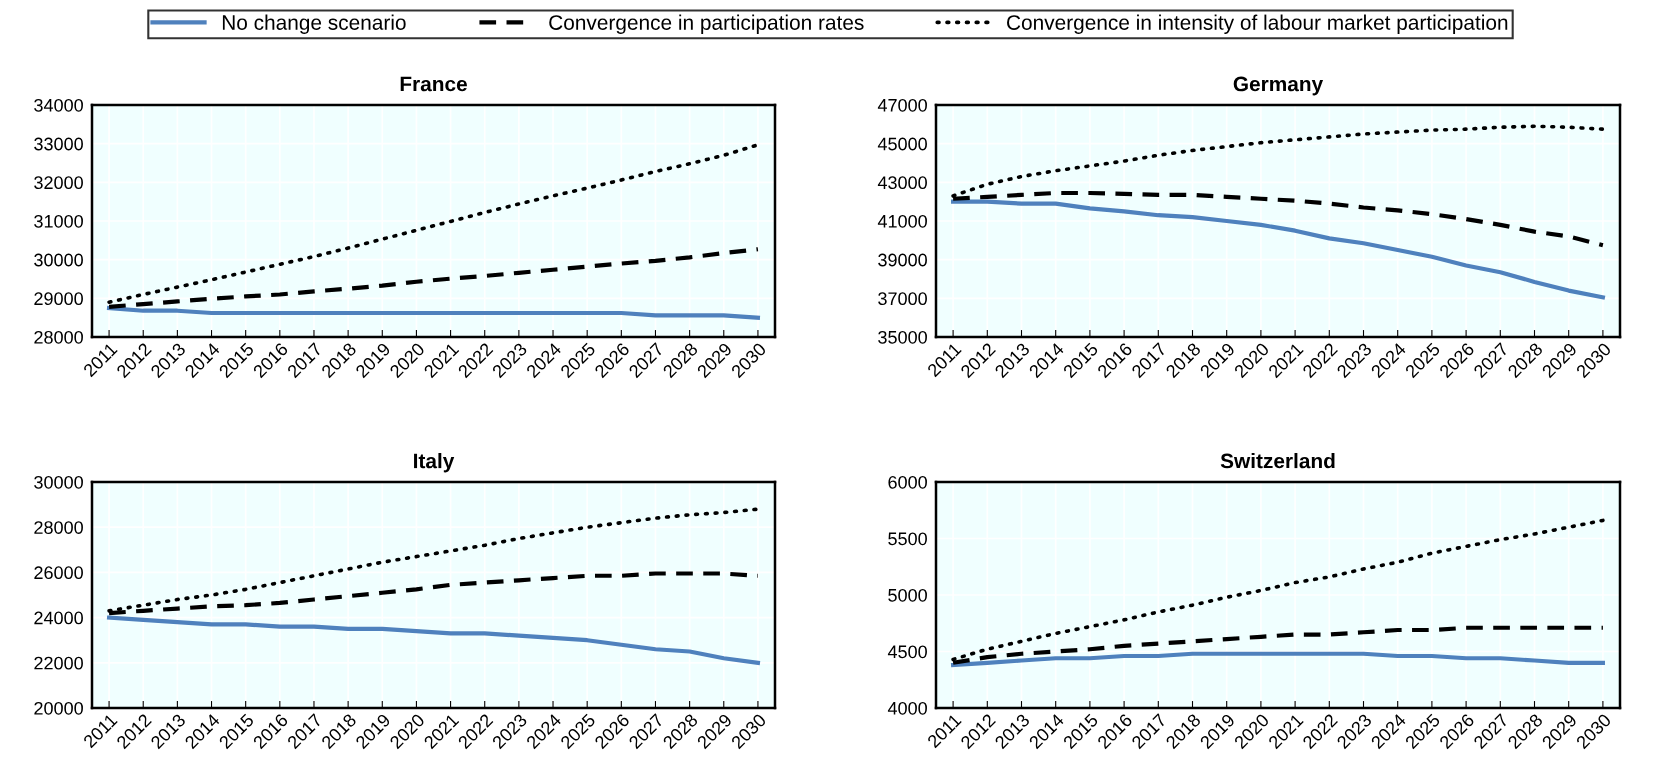  What do you see at coordinates (902, 337) in the screenshot?
I see `y-tick-label: 35000` at bounding box center [902, 337].